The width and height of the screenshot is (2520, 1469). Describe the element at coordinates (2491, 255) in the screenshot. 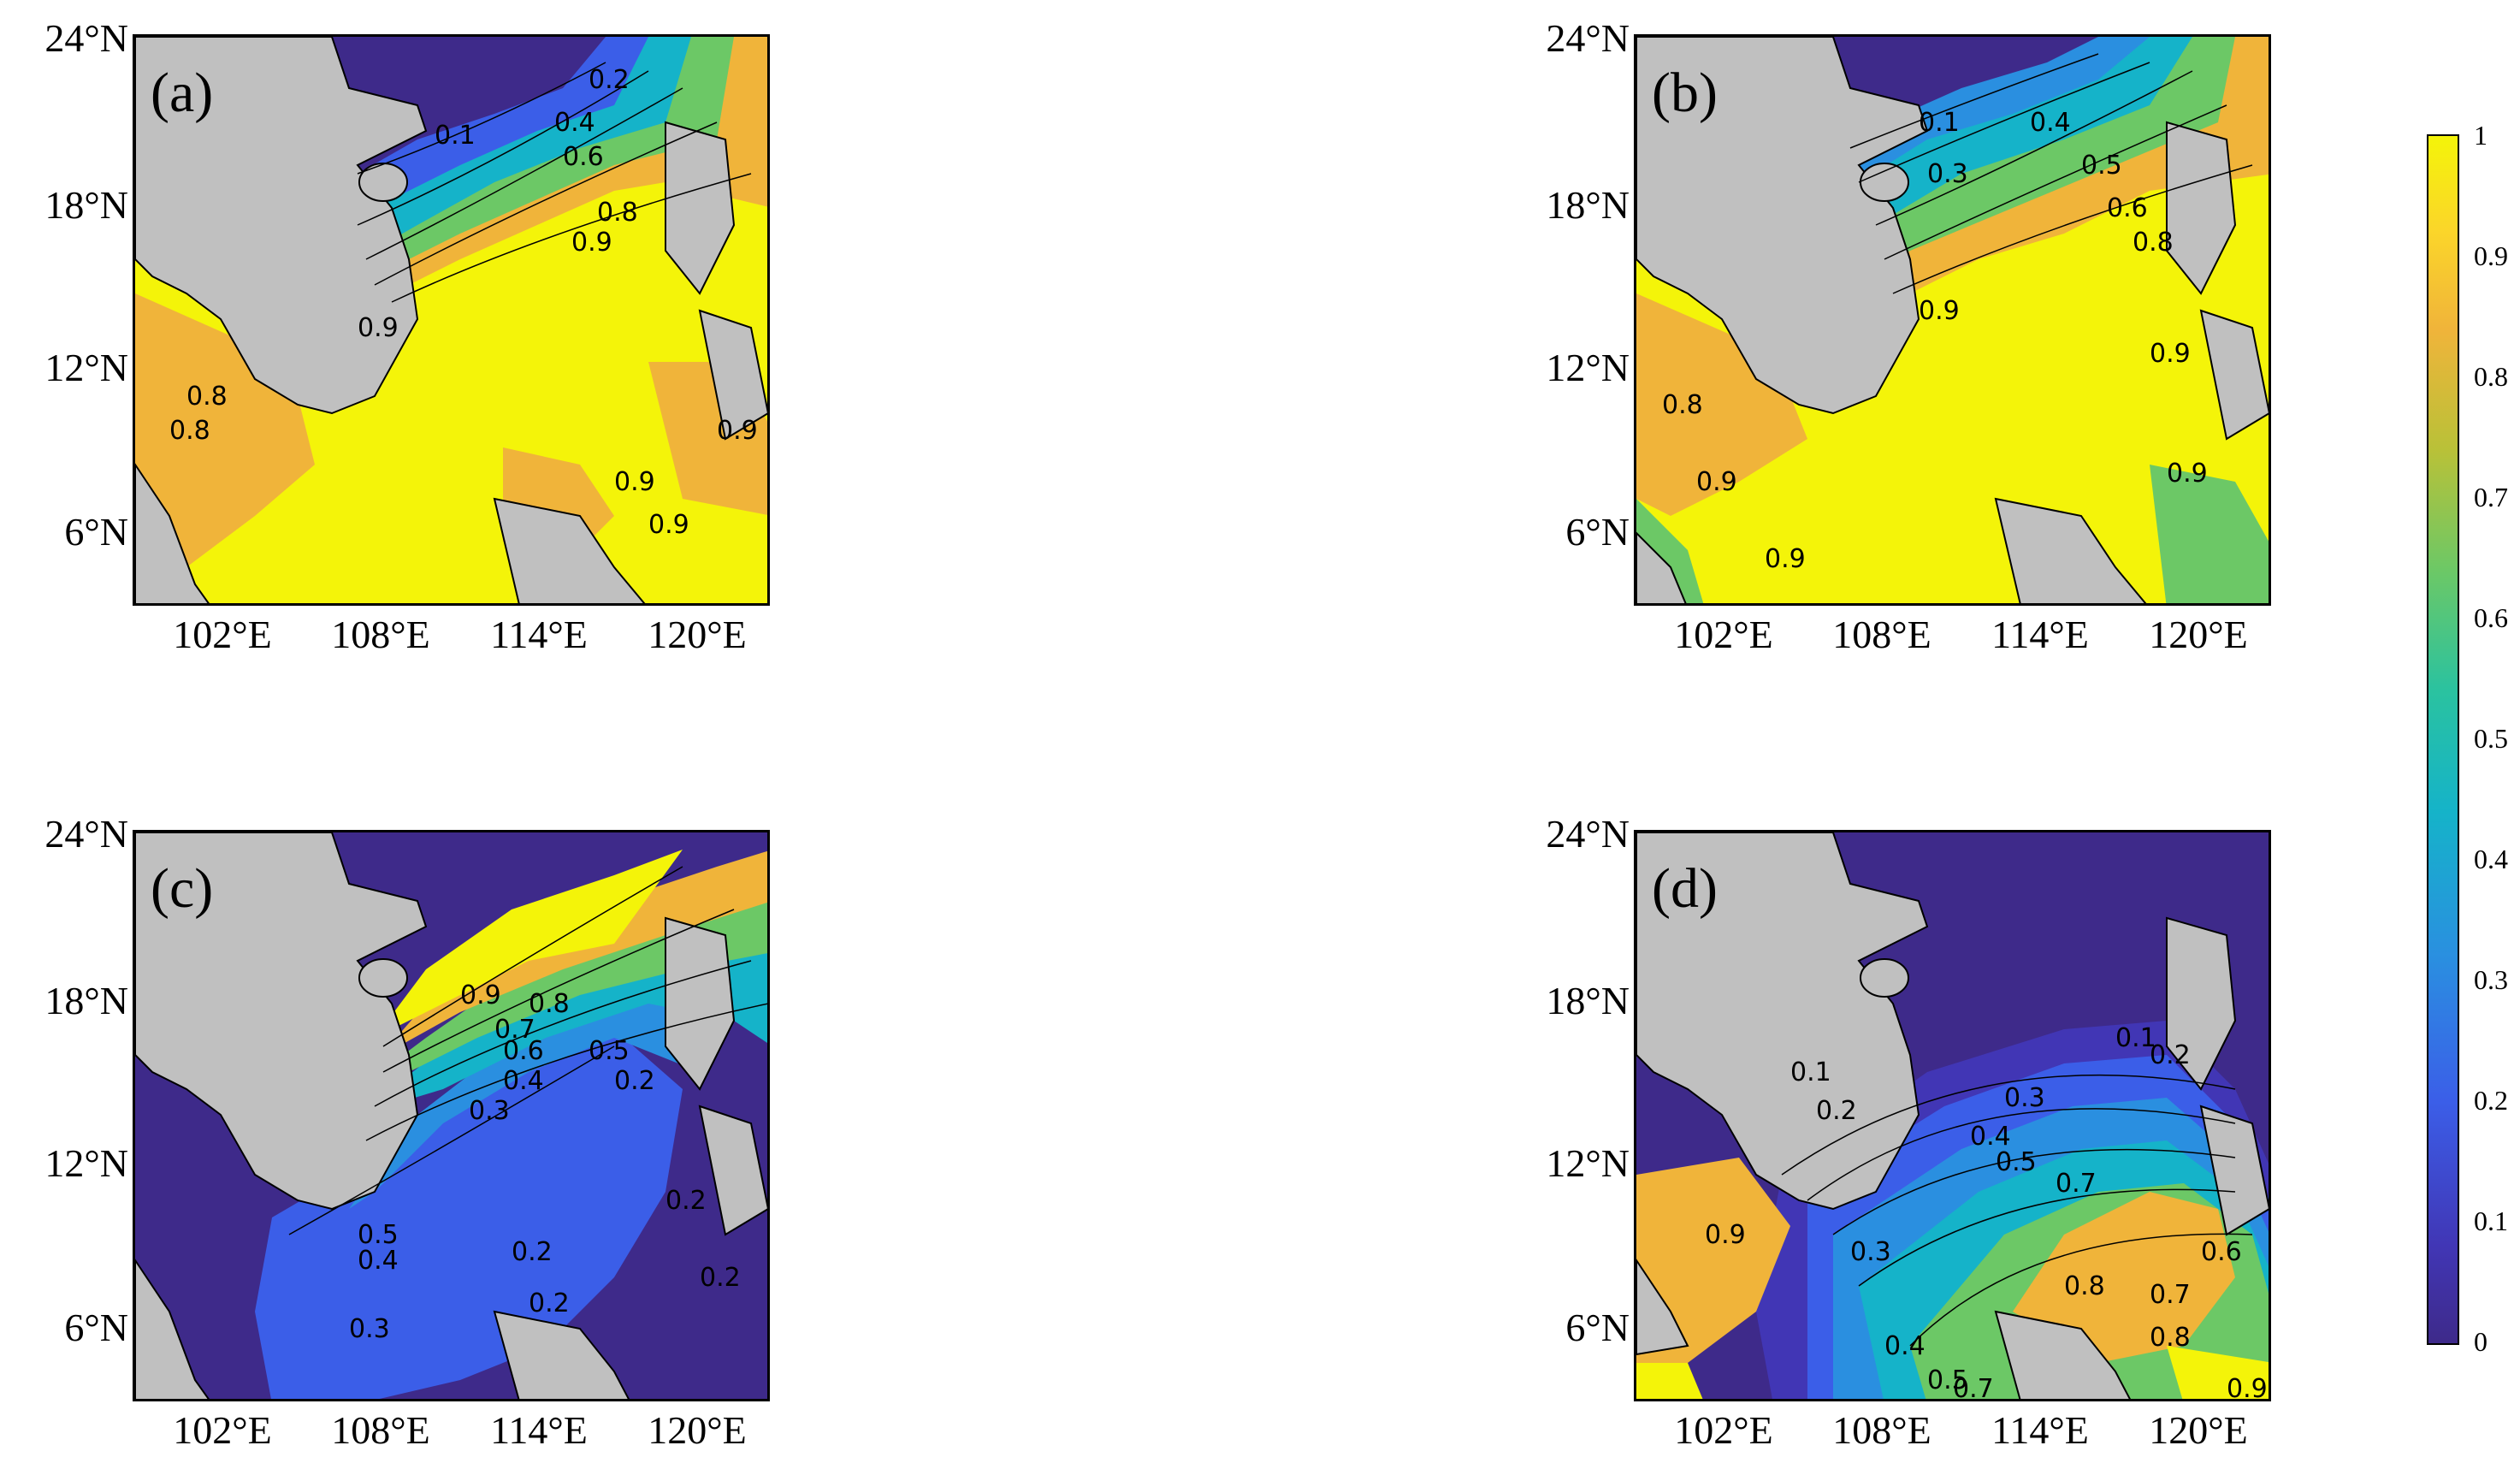

I see `colorbar-tick: 0.9` at that location.